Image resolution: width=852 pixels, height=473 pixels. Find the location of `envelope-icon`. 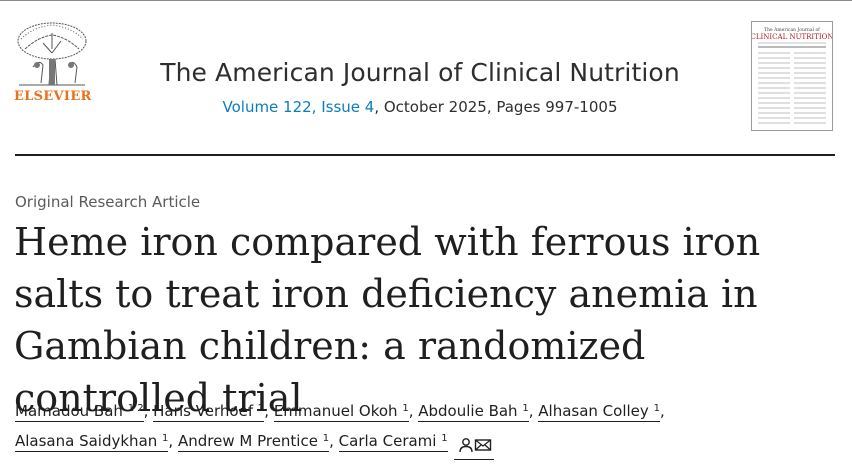

envelope-icon is located at coordinates (482, 444).